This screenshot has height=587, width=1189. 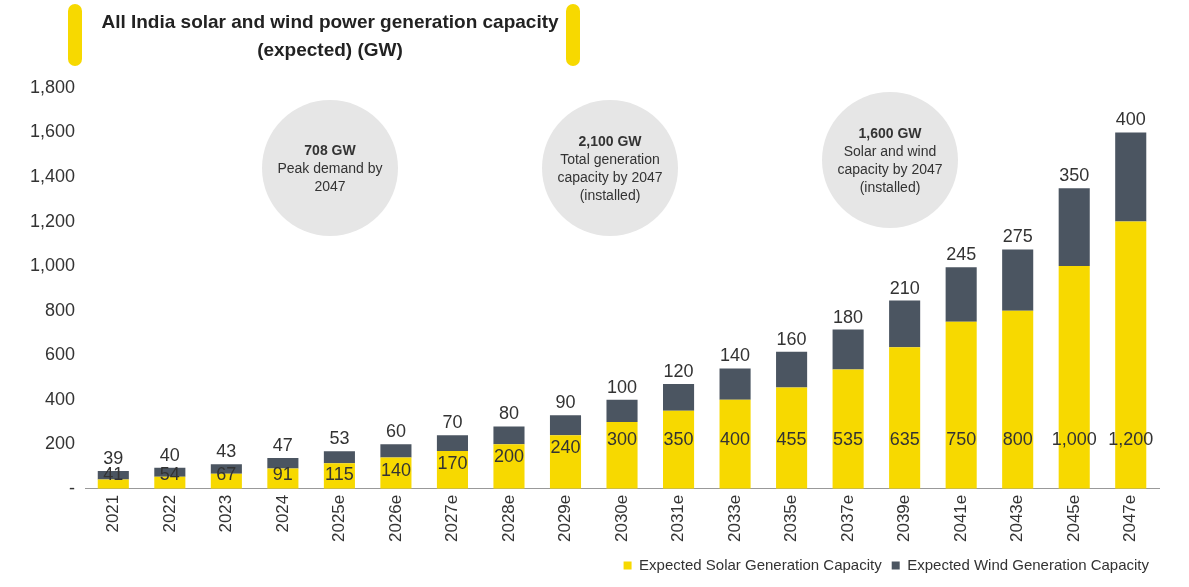 I want to click on y-tick-label: 600, so click(x=60, y=354).